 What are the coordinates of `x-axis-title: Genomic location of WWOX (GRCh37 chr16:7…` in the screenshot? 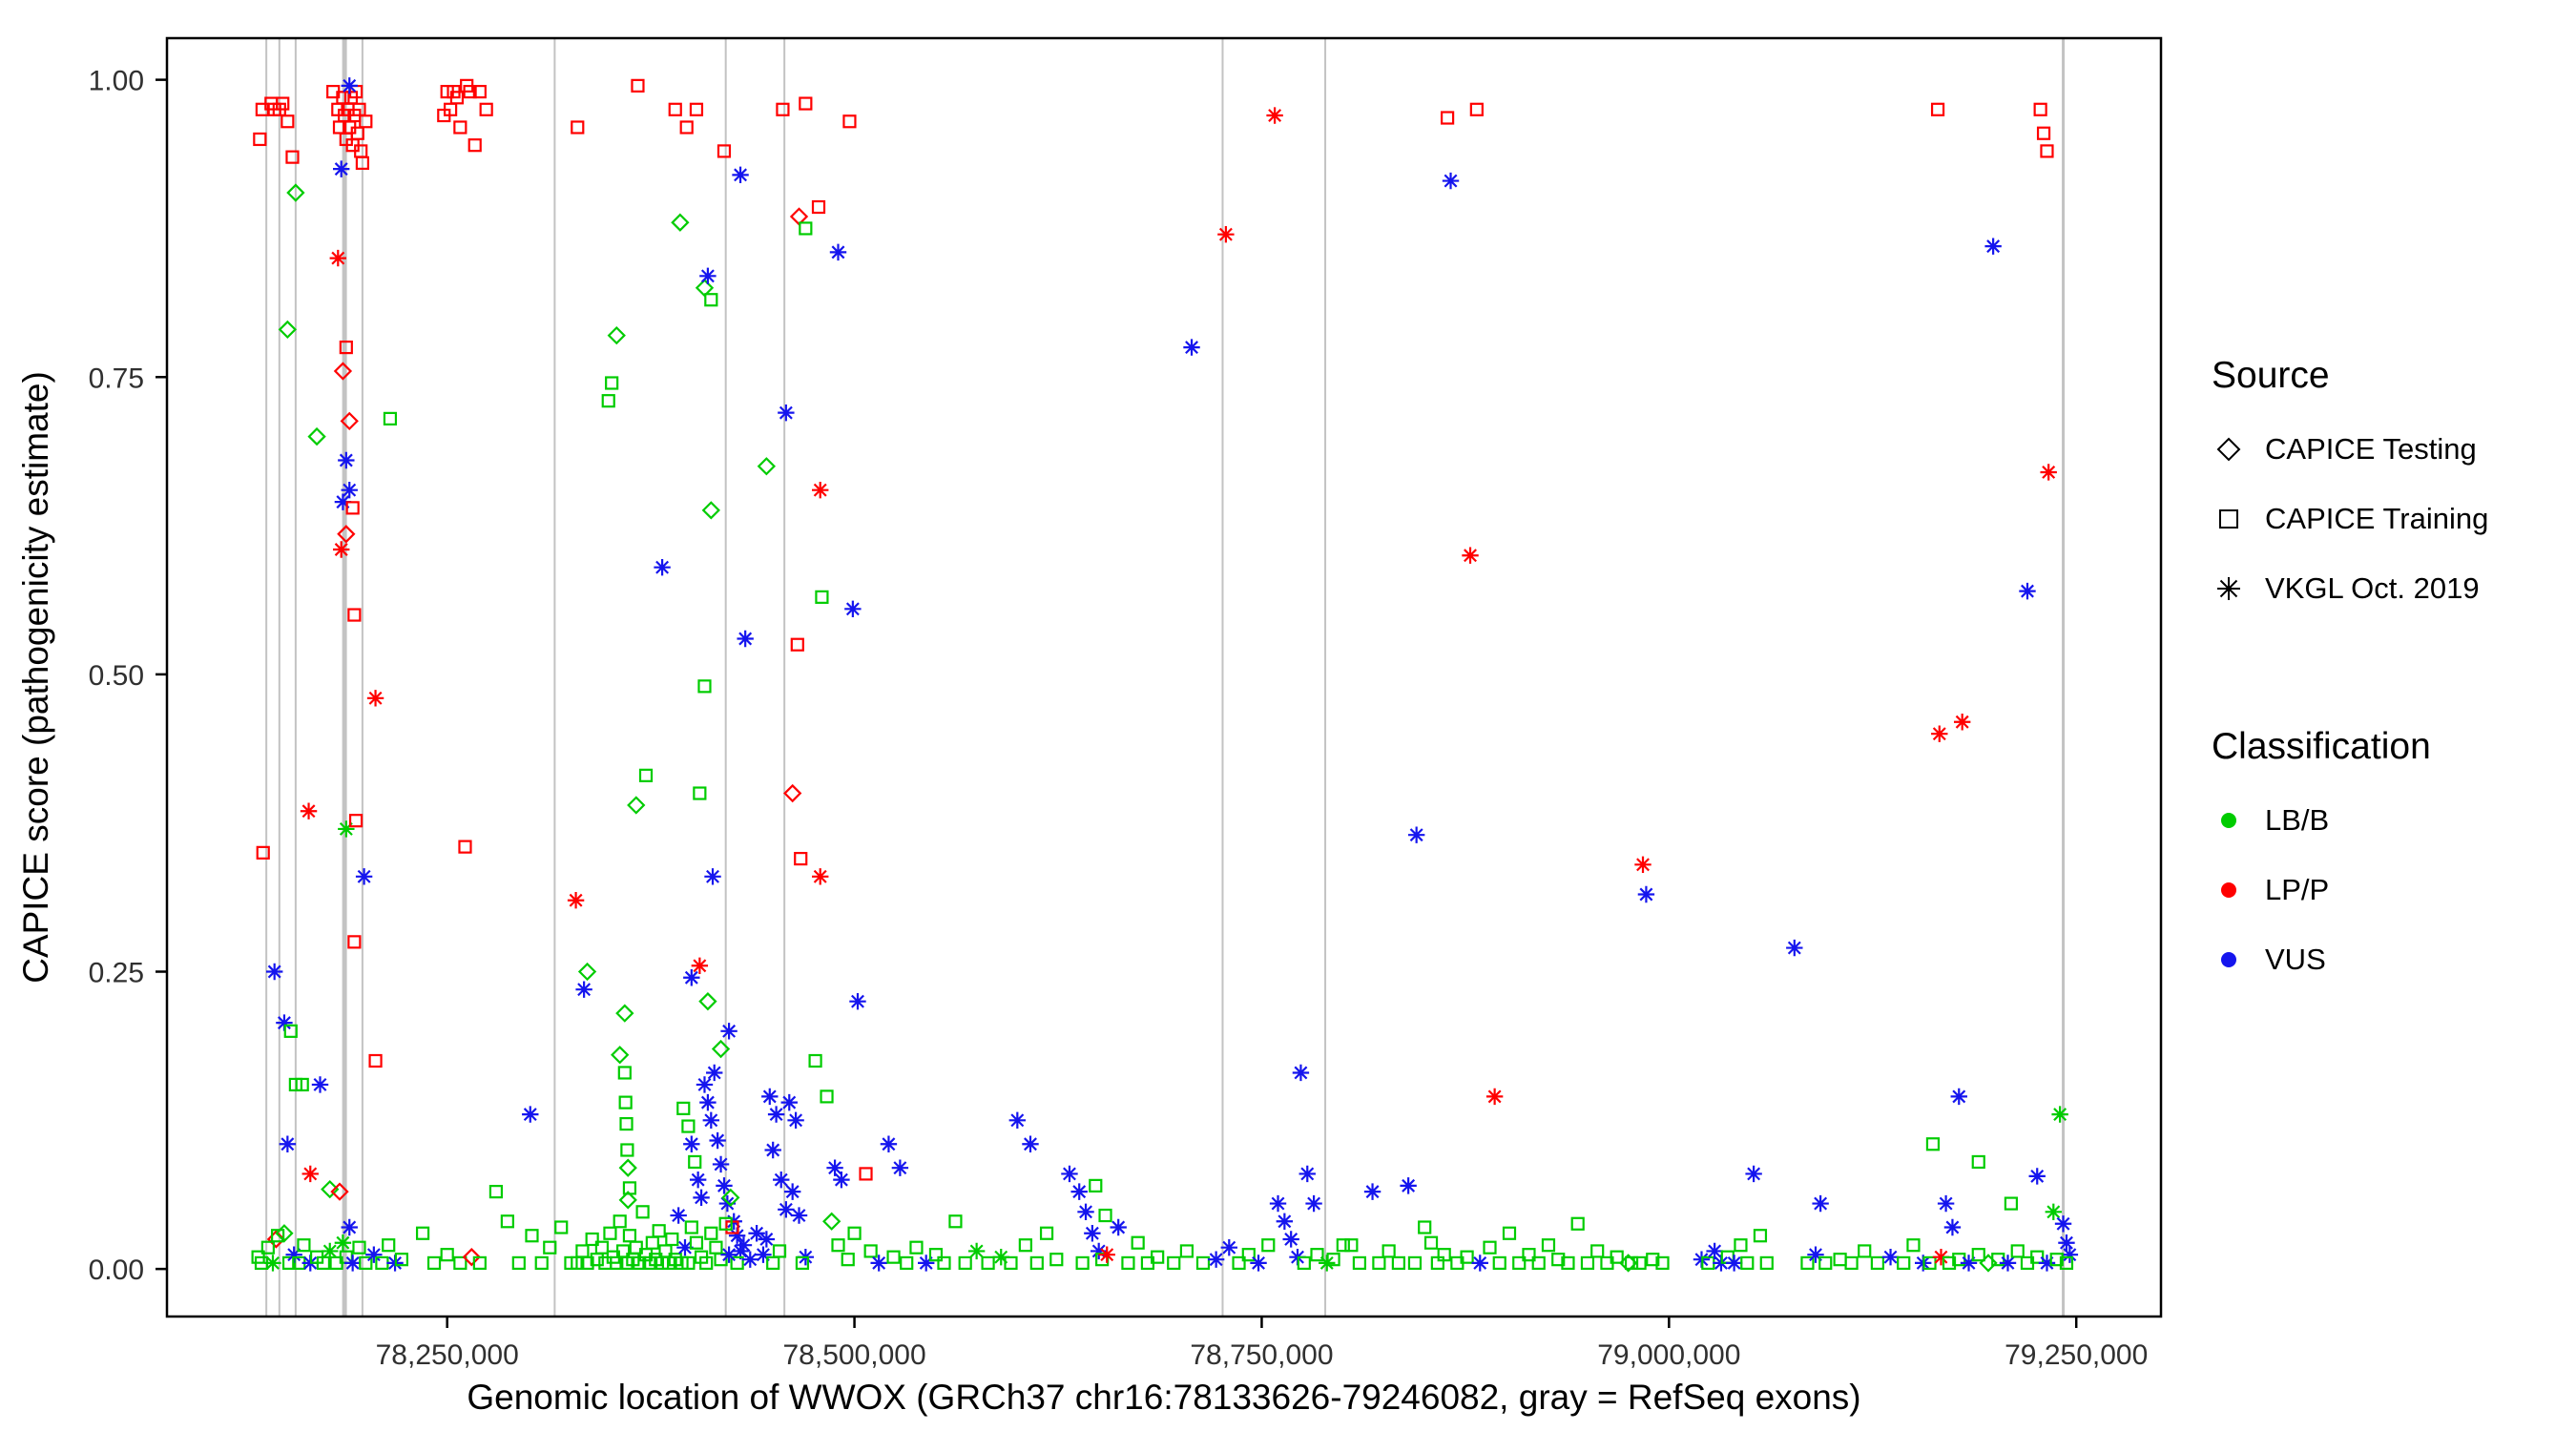 It's located at (1164, 1397).